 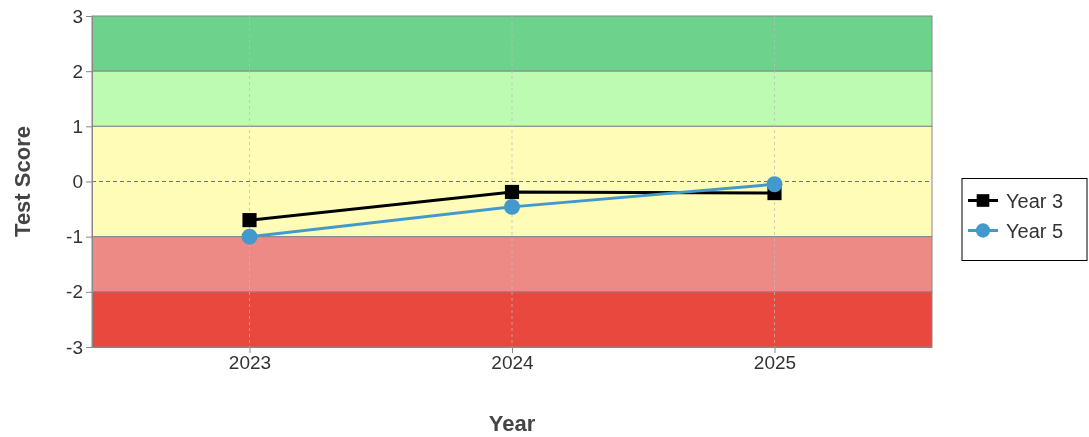 I want to click on x-axis-title: Year, so click(x=512, y=423).